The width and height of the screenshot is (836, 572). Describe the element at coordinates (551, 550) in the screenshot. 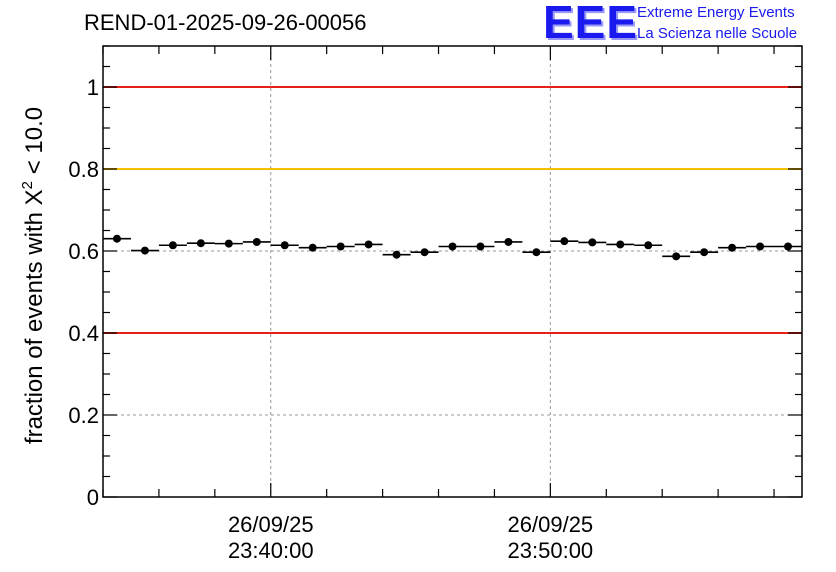

I see `x-tick-label-time: 23:50:00` at that location.